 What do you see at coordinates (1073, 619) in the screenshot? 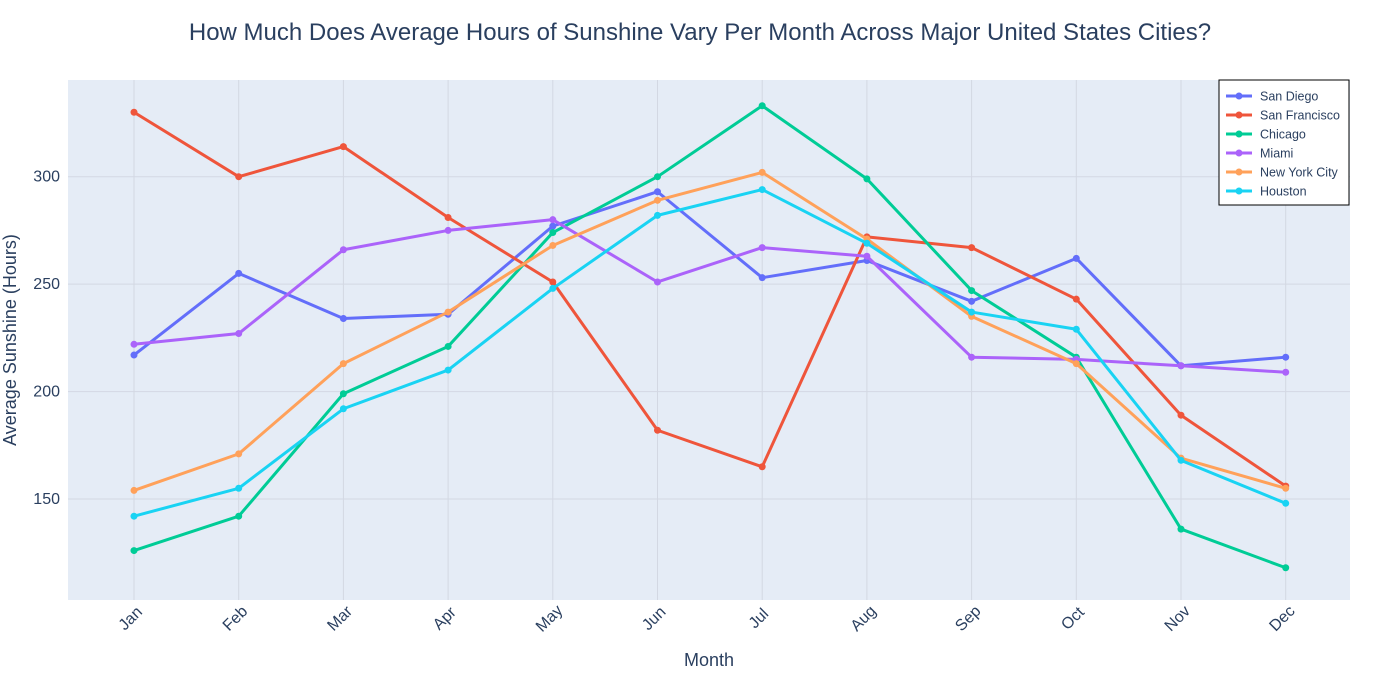
I see `x-tick-label: Oct` at bounding box center [1073, 619].